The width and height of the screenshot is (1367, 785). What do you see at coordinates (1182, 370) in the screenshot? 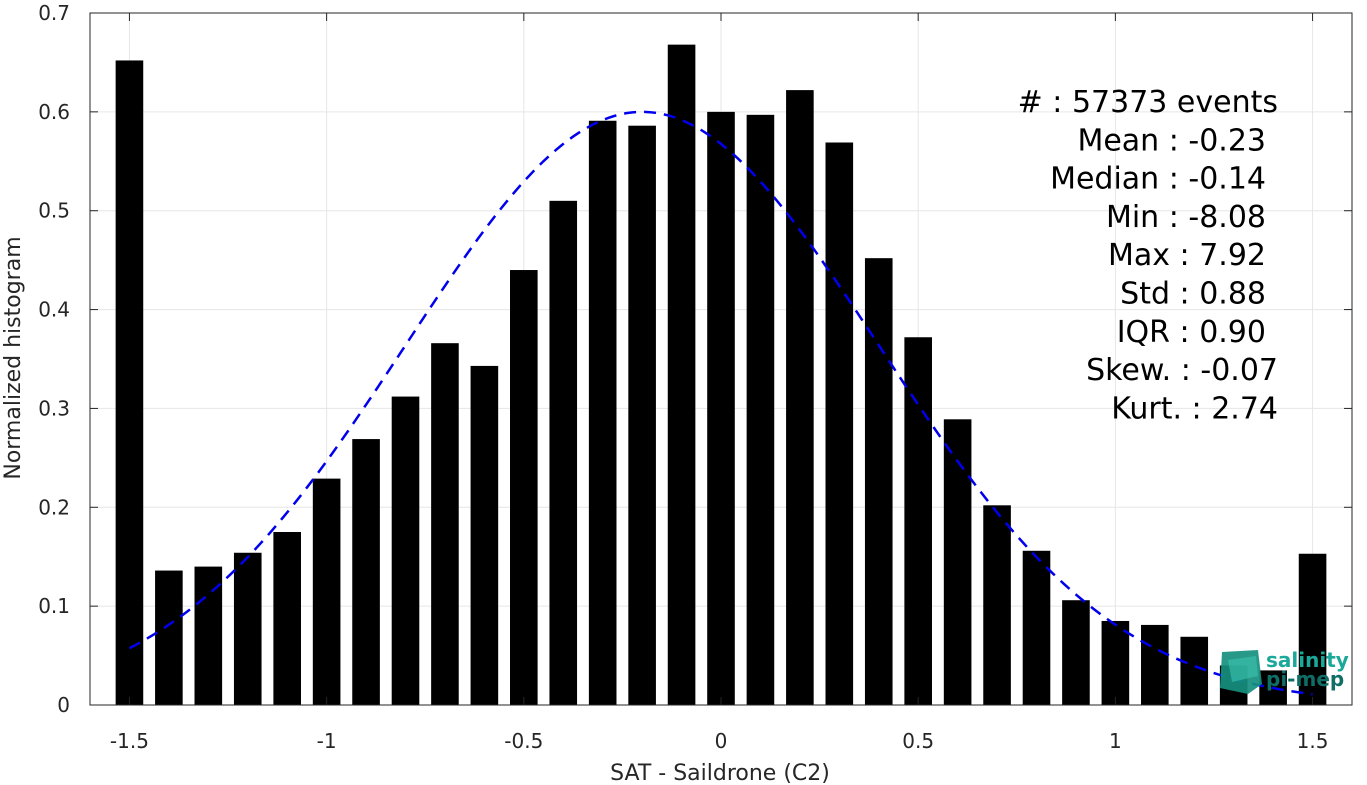
I see `stat-line: Skew. : -0.07` at bounding box center [1182, 370].